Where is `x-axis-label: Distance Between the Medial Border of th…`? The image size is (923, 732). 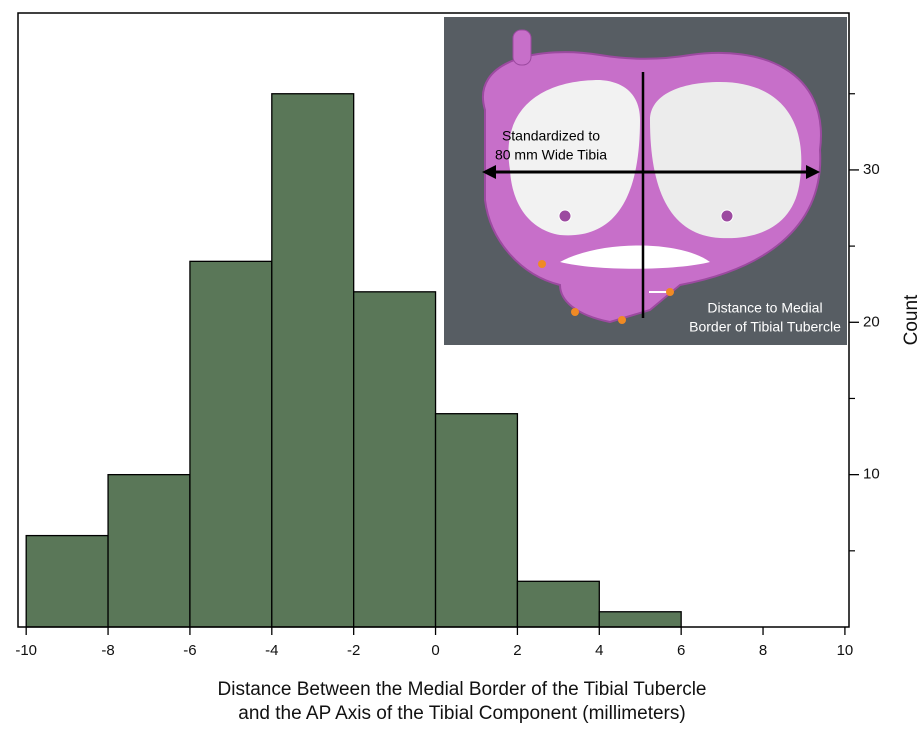 x-axis-label: Distance Between the Medial Border of th… is located at coordinates (462, 689).